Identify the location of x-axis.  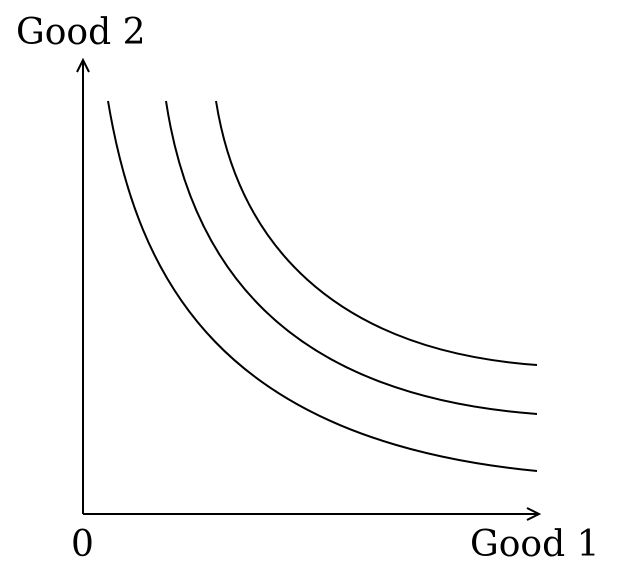
(312, 514).